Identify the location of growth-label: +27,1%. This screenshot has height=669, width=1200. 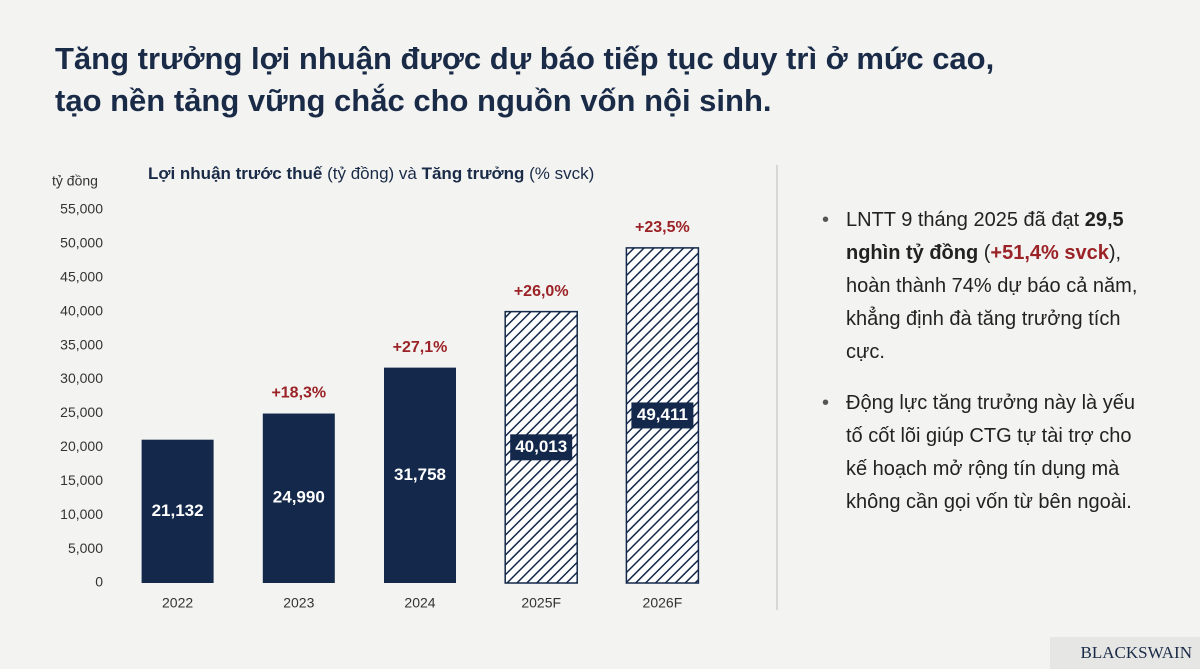
(420, 347).